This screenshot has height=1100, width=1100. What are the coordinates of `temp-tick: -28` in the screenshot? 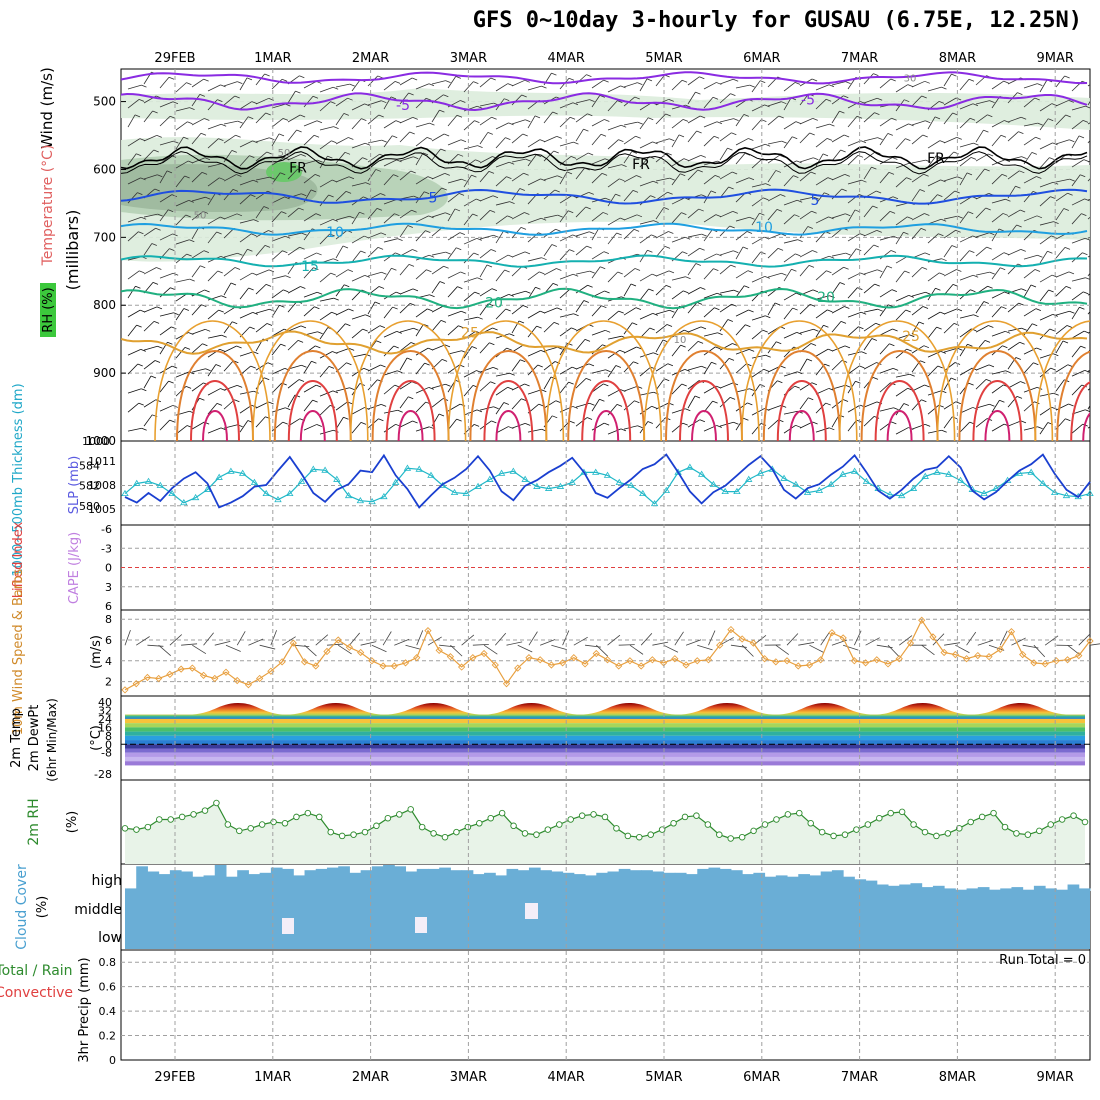 It's located at (103, 774).